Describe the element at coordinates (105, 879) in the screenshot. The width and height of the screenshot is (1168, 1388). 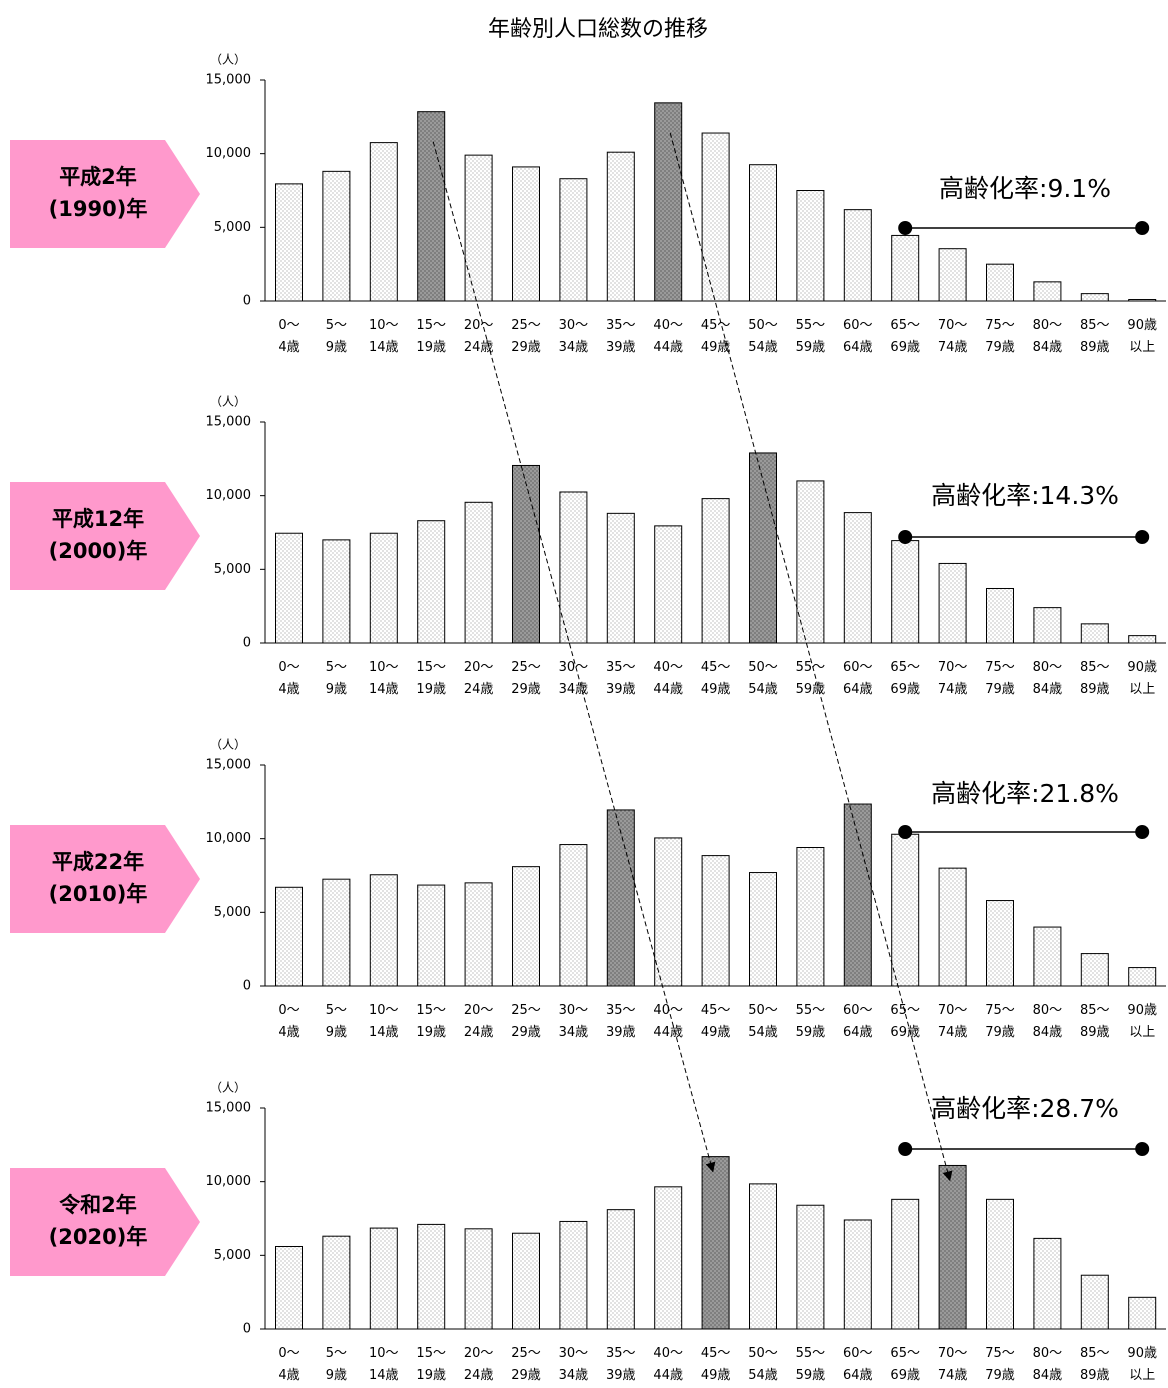
I see `period-label: 平成22年 (2010)年` at that location.